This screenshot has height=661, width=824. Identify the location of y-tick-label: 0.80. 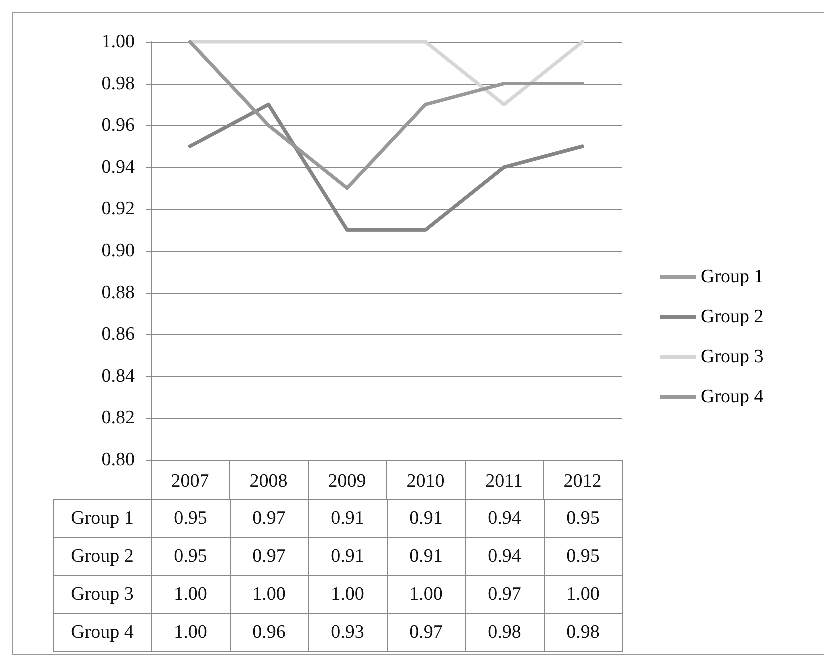
(118, 460).